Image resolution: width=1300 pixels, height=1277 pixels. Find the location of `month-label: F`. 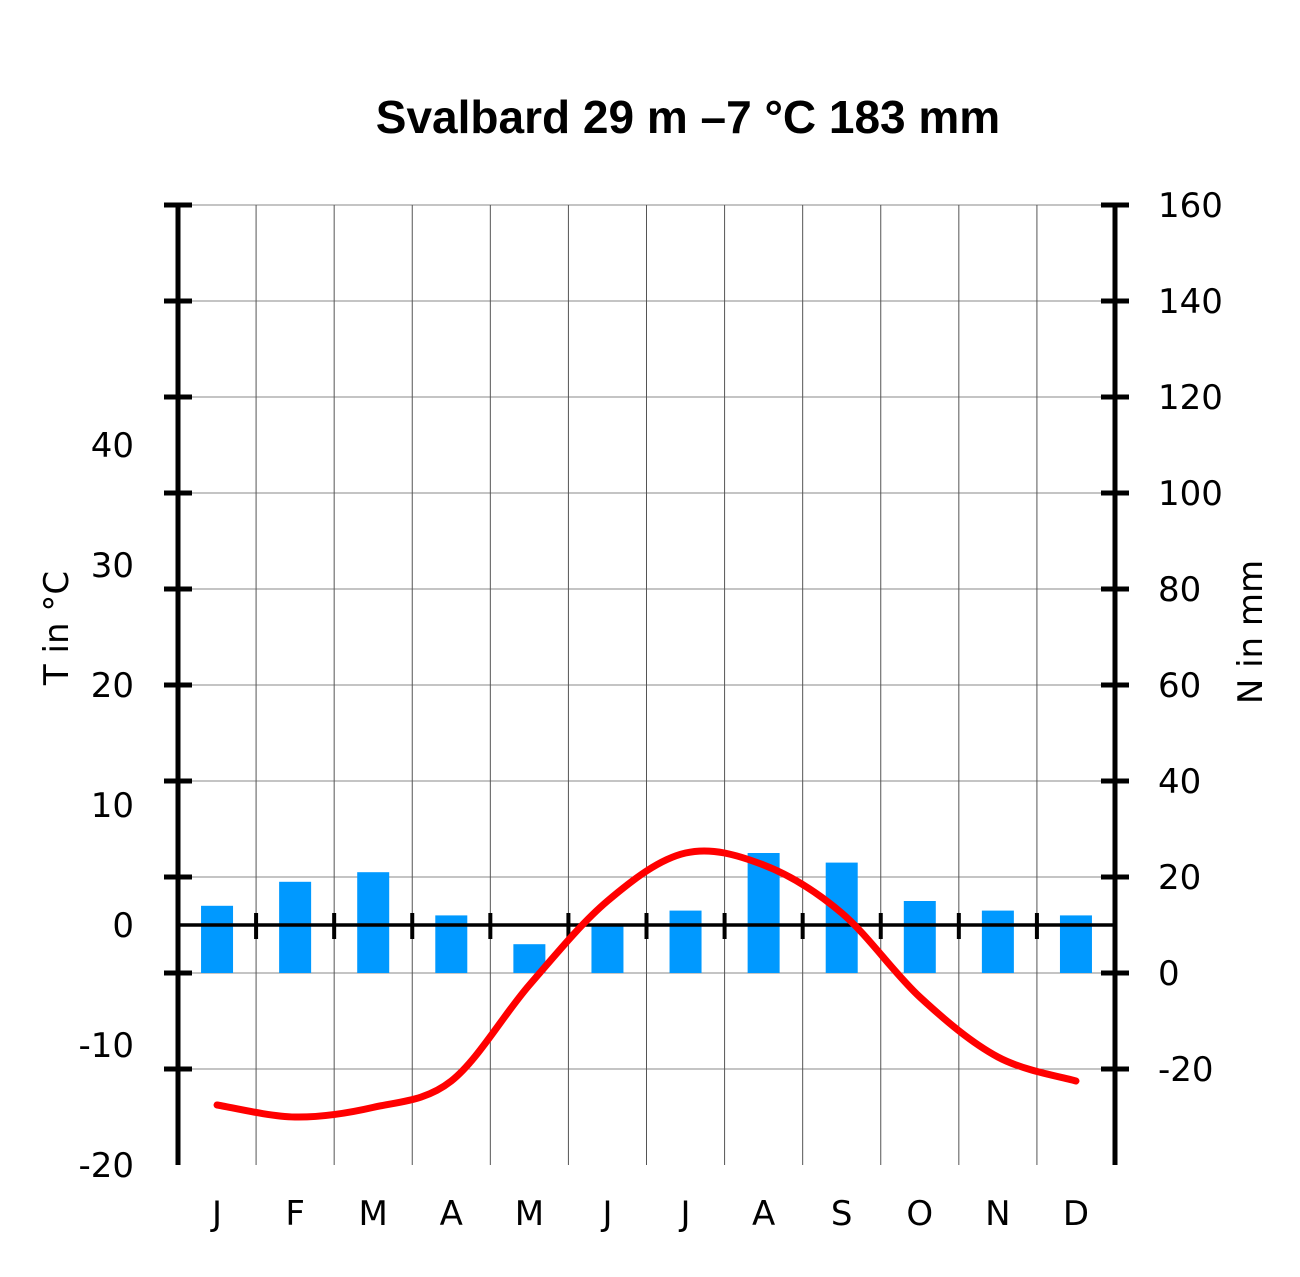

month-label: F is located at coordinates (295, 1214).